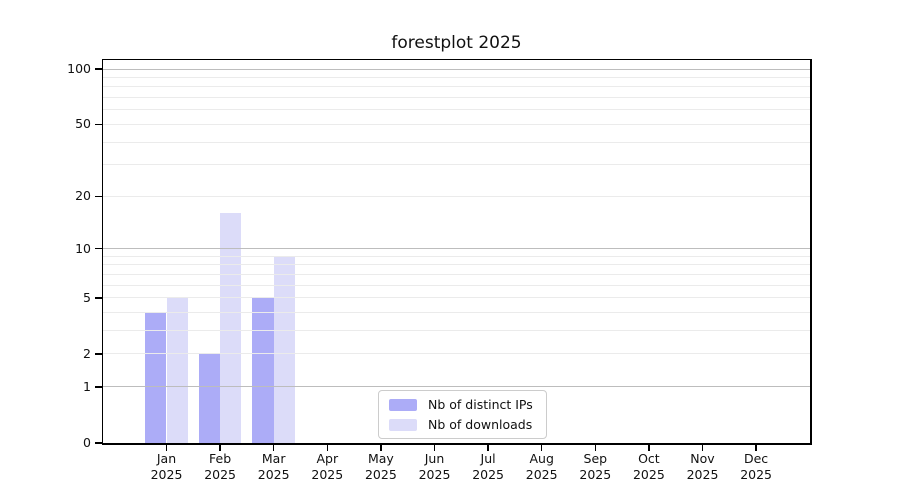 The width and height of the screenshot is (900, 500). I want to click on spine-left, so click(102, 251).